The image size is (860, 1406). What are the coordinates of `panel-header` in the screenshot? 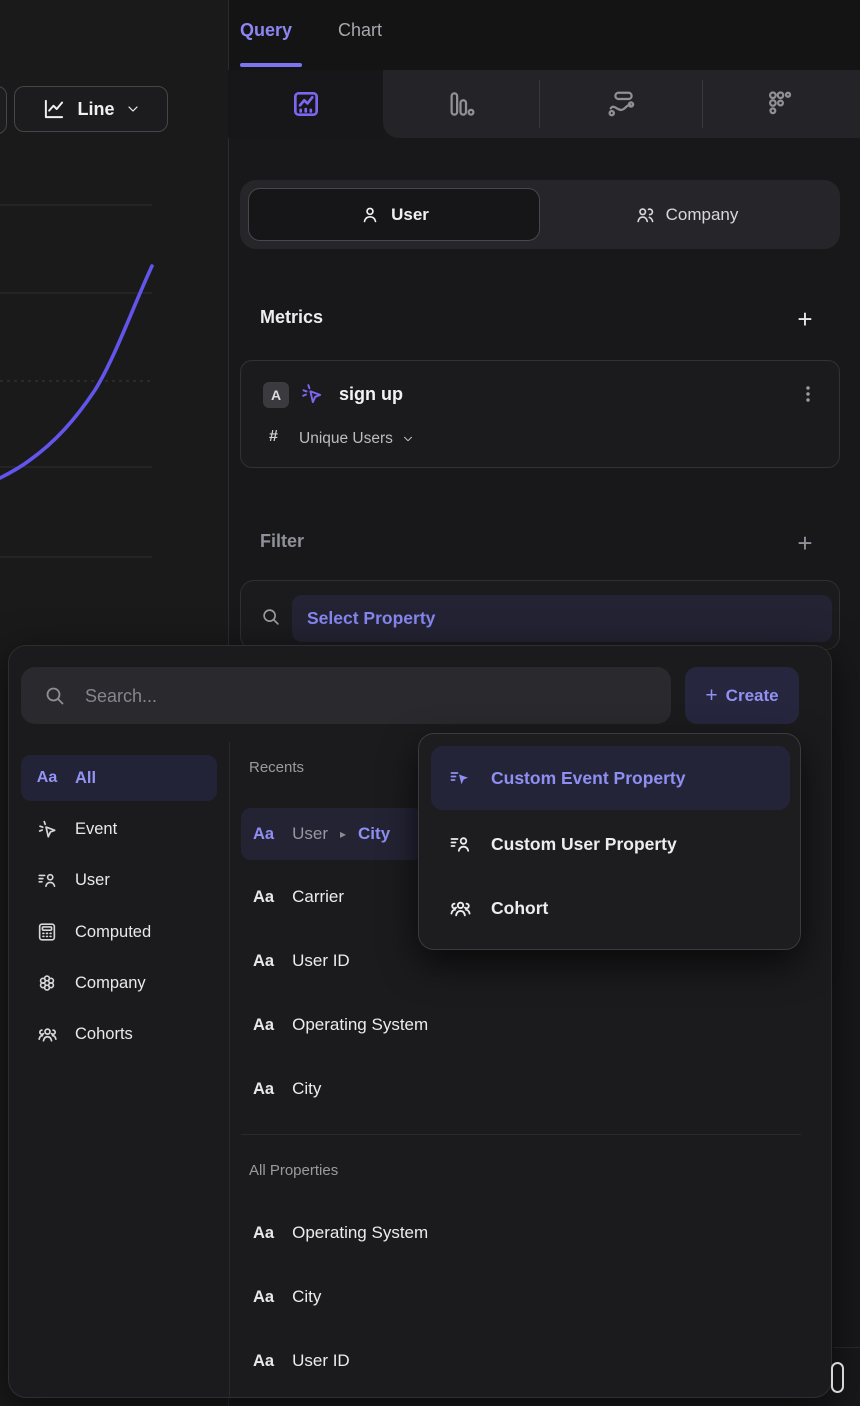 It's located at (544, 35).